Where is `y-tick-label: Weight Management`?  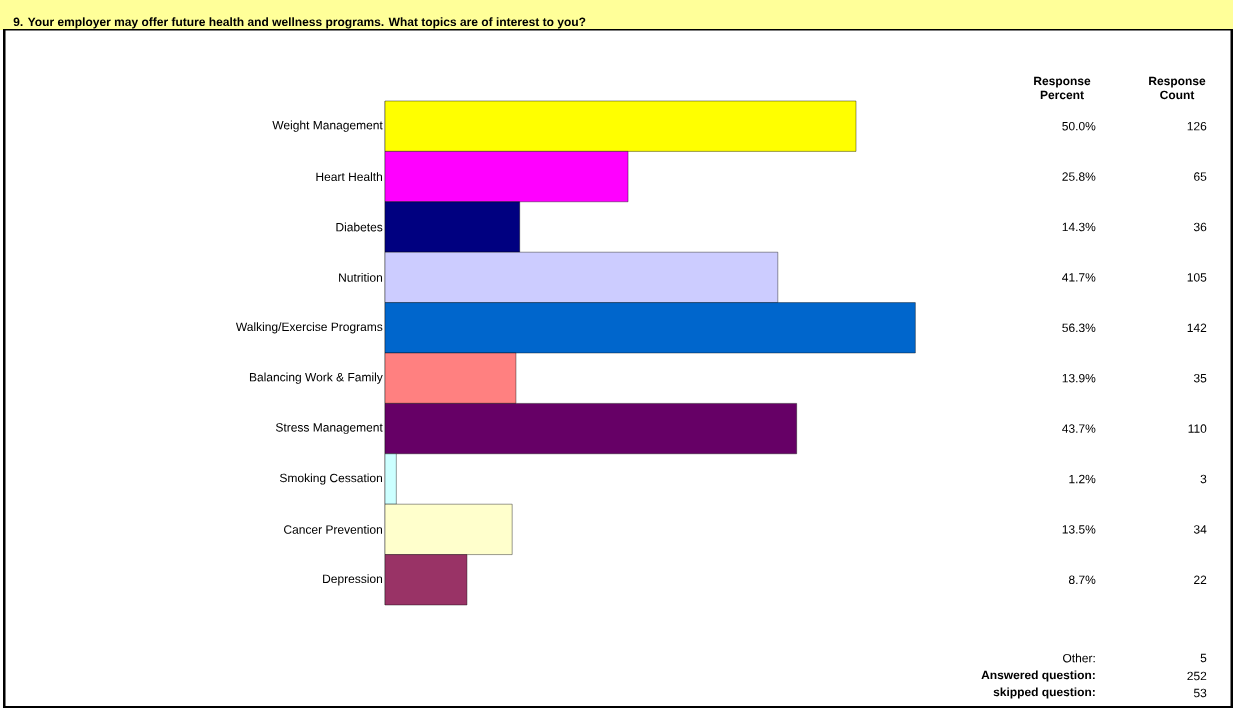
y-tick-label: Weight Management is located at coordinates (327, 126).